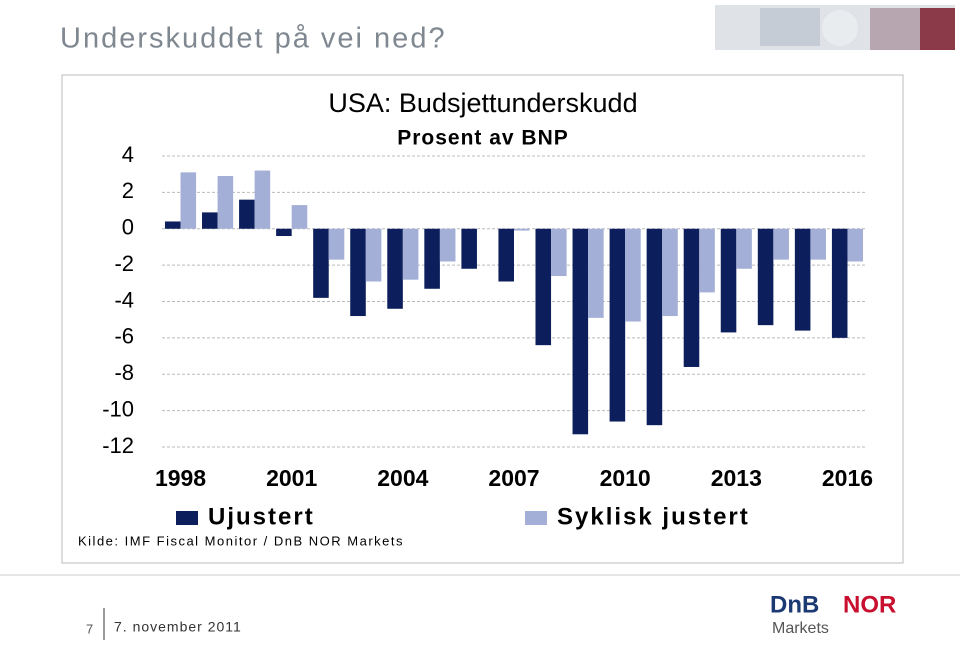  I want to click on x-tick-label: 2016, so click(847, 478).